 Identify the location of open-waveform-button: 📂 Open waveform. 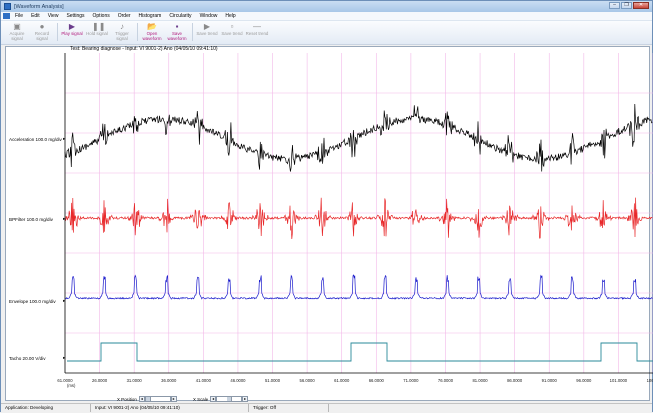
(152, 32).